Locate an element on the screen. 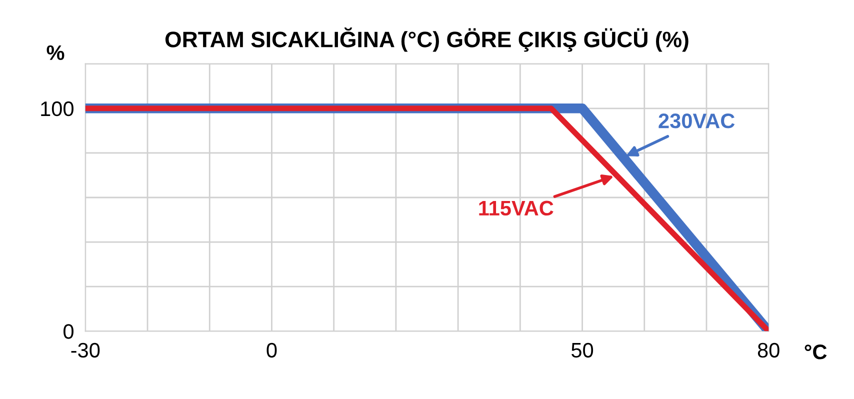 This screenshot has height=399, width=854. x-axis-title: °C is located at coordinates (815, 352).